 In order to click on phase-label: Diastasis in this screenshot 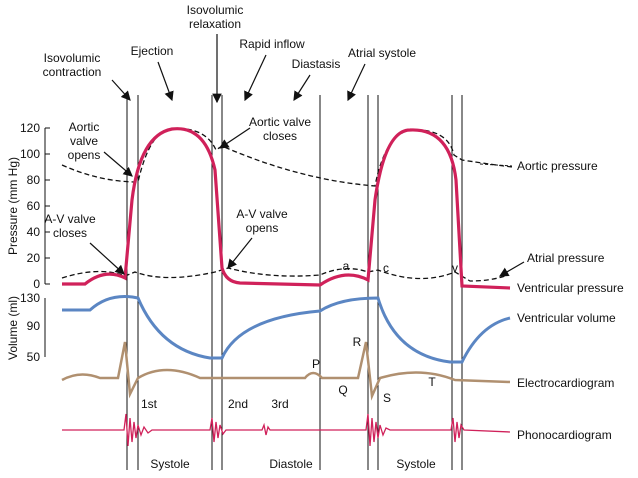, I will do `click(316, 64)`.